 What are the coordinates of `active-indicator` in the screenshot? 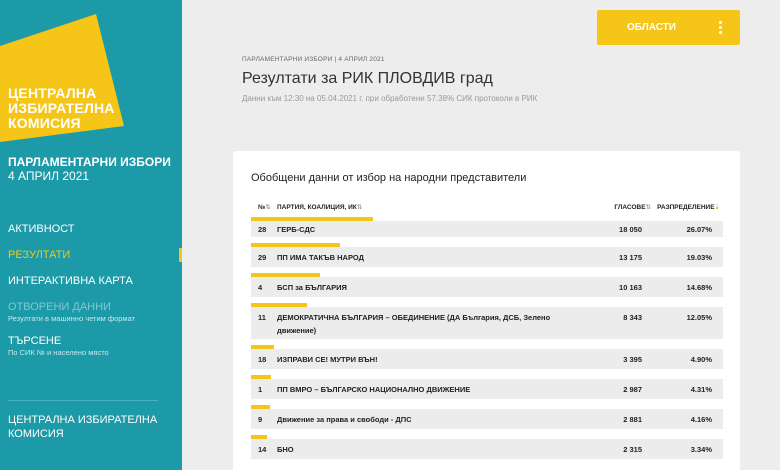 It's located at (180, 255).